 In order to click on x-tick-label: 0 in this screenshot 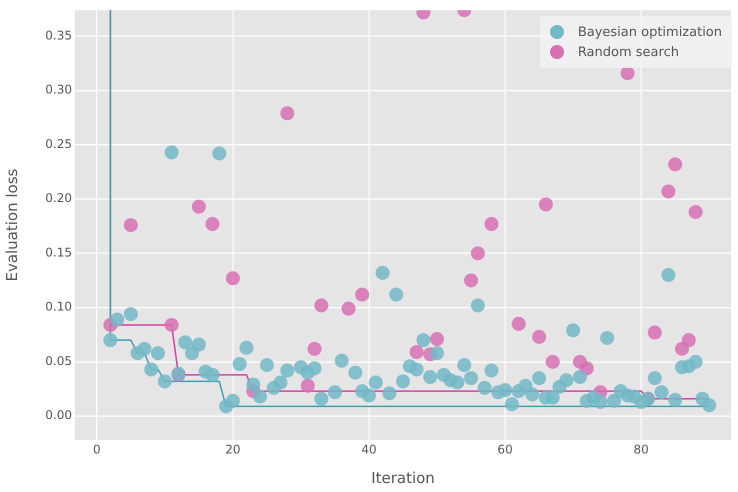, I will do `click(96, 449)`.